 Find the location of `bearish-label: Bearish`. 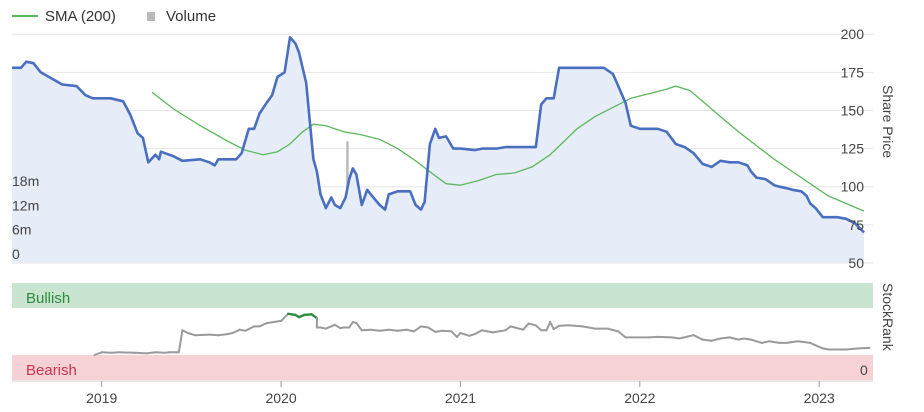

bearish-label: Bearish is located at coordinates (51, 370).